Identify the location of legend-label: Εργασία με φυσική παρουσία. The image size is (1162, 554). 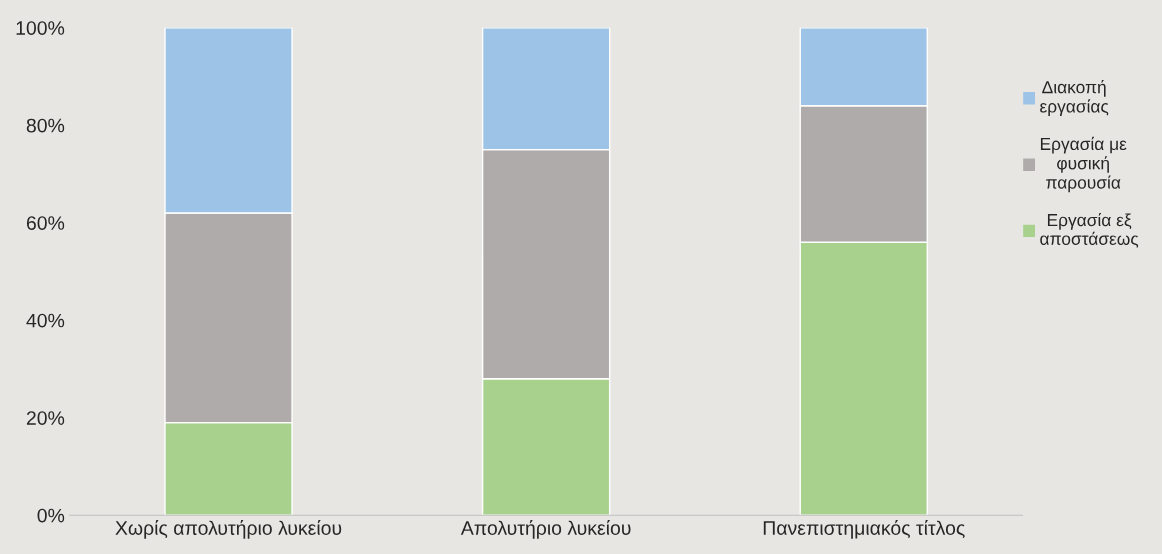
(1083, 164).